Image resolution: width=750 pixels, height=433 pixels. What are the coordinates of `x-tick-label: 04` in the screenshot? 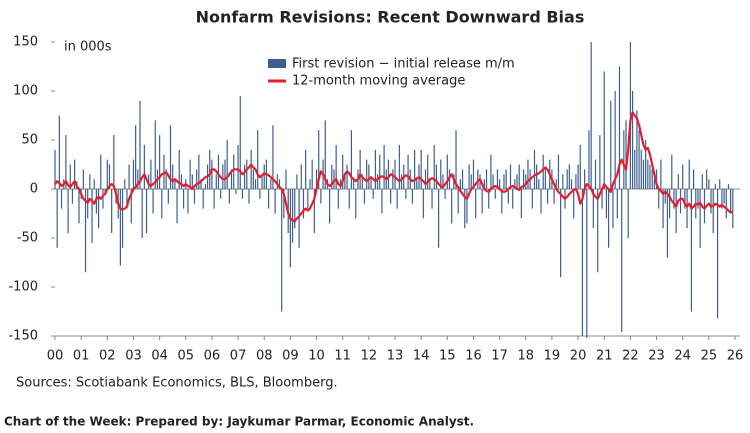 It's located at (159, 356).